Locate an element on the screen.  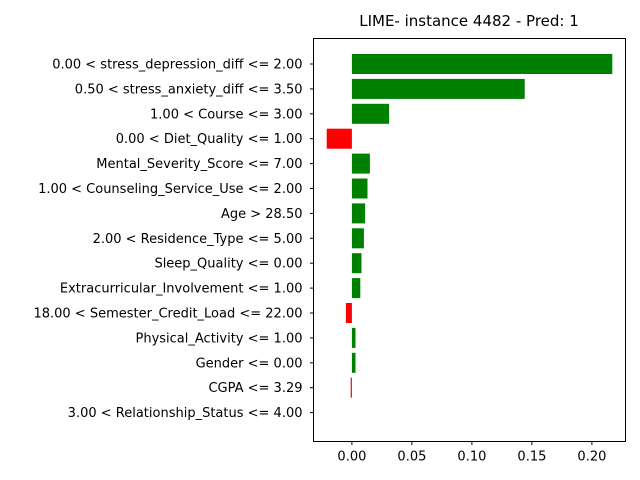
y-tick-label: 0.00 < stress_depression_diff <= 2.00 is located at coordinates (177, 65).